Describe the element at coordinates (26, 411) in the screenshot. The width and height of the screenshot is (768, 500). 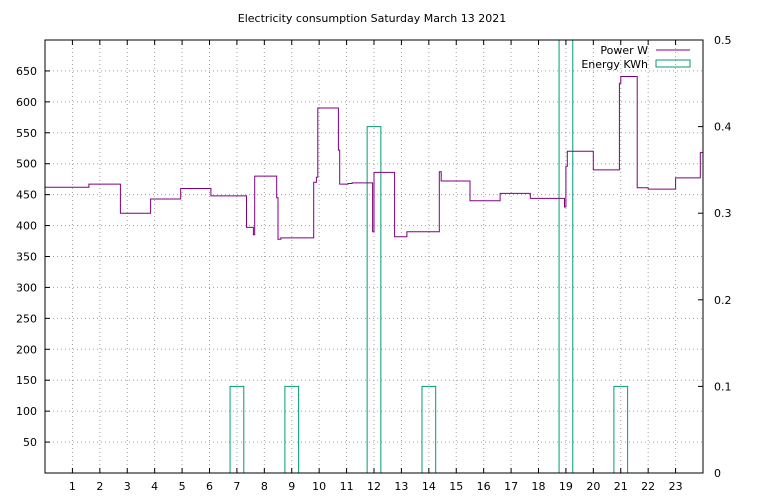
I see `y-tick-label: 100` at that location.